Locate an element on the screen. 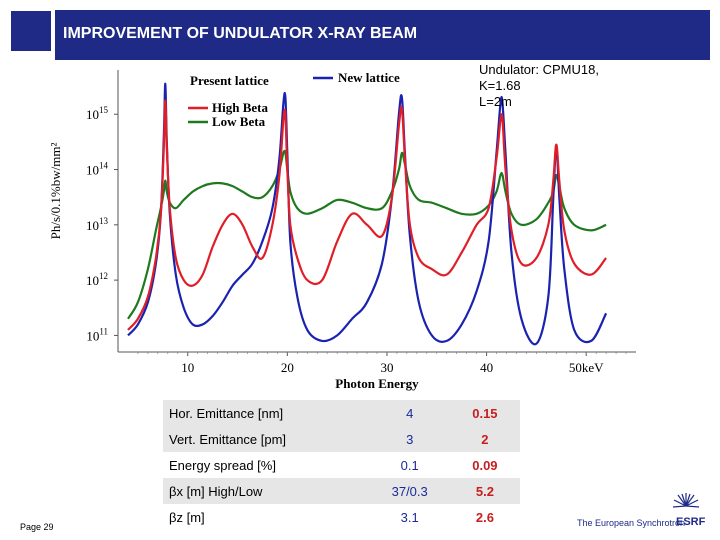  new-value-cell: 0.09 is located at coordinates (485, 465).